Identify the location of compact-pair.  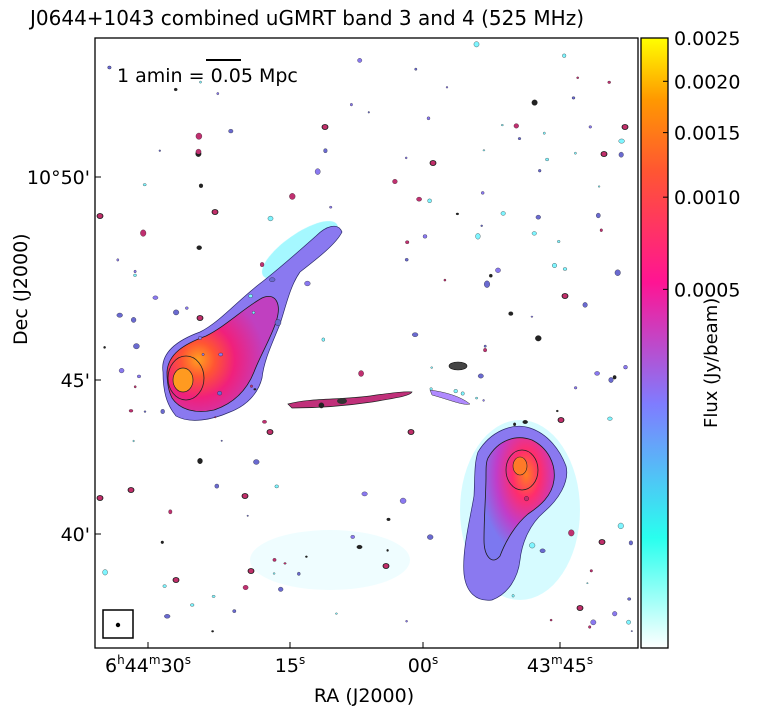
(458, 366).